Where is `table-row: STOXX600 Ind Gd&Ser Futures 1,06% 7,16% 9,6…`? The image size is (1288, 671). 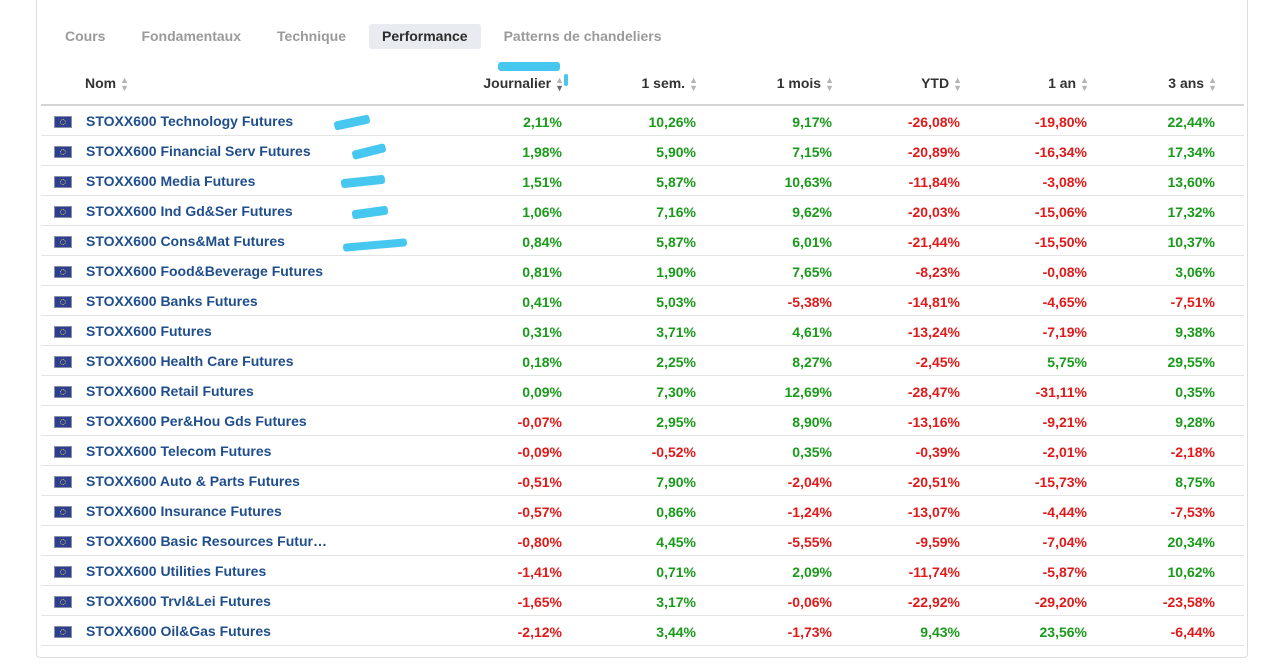
table-row: STOXX600 Ind Gd&Ser Futures 1,06% 7,16% 9,6… is located at coordinates (642, 211).